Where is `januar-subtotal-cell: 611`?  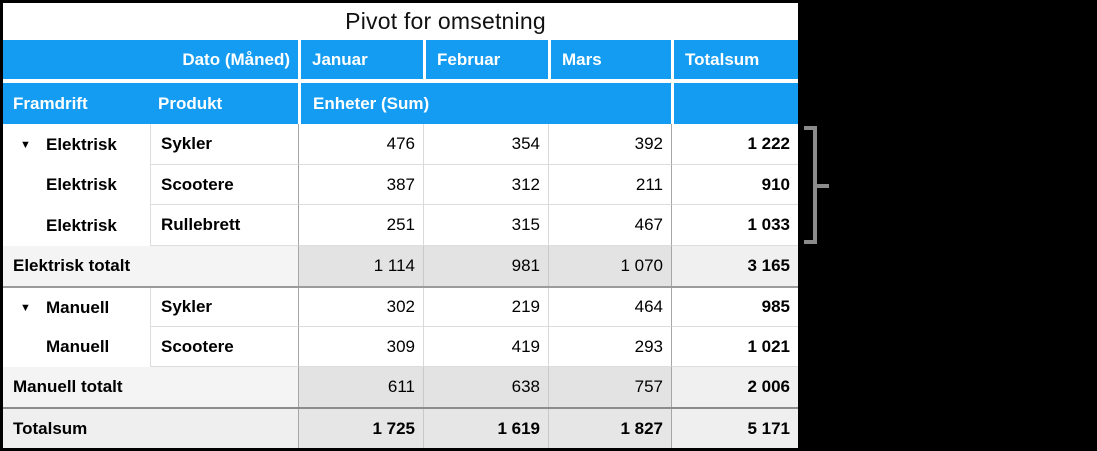
januar-subtotal-cell: 611 is located at coordinates (360, 387).